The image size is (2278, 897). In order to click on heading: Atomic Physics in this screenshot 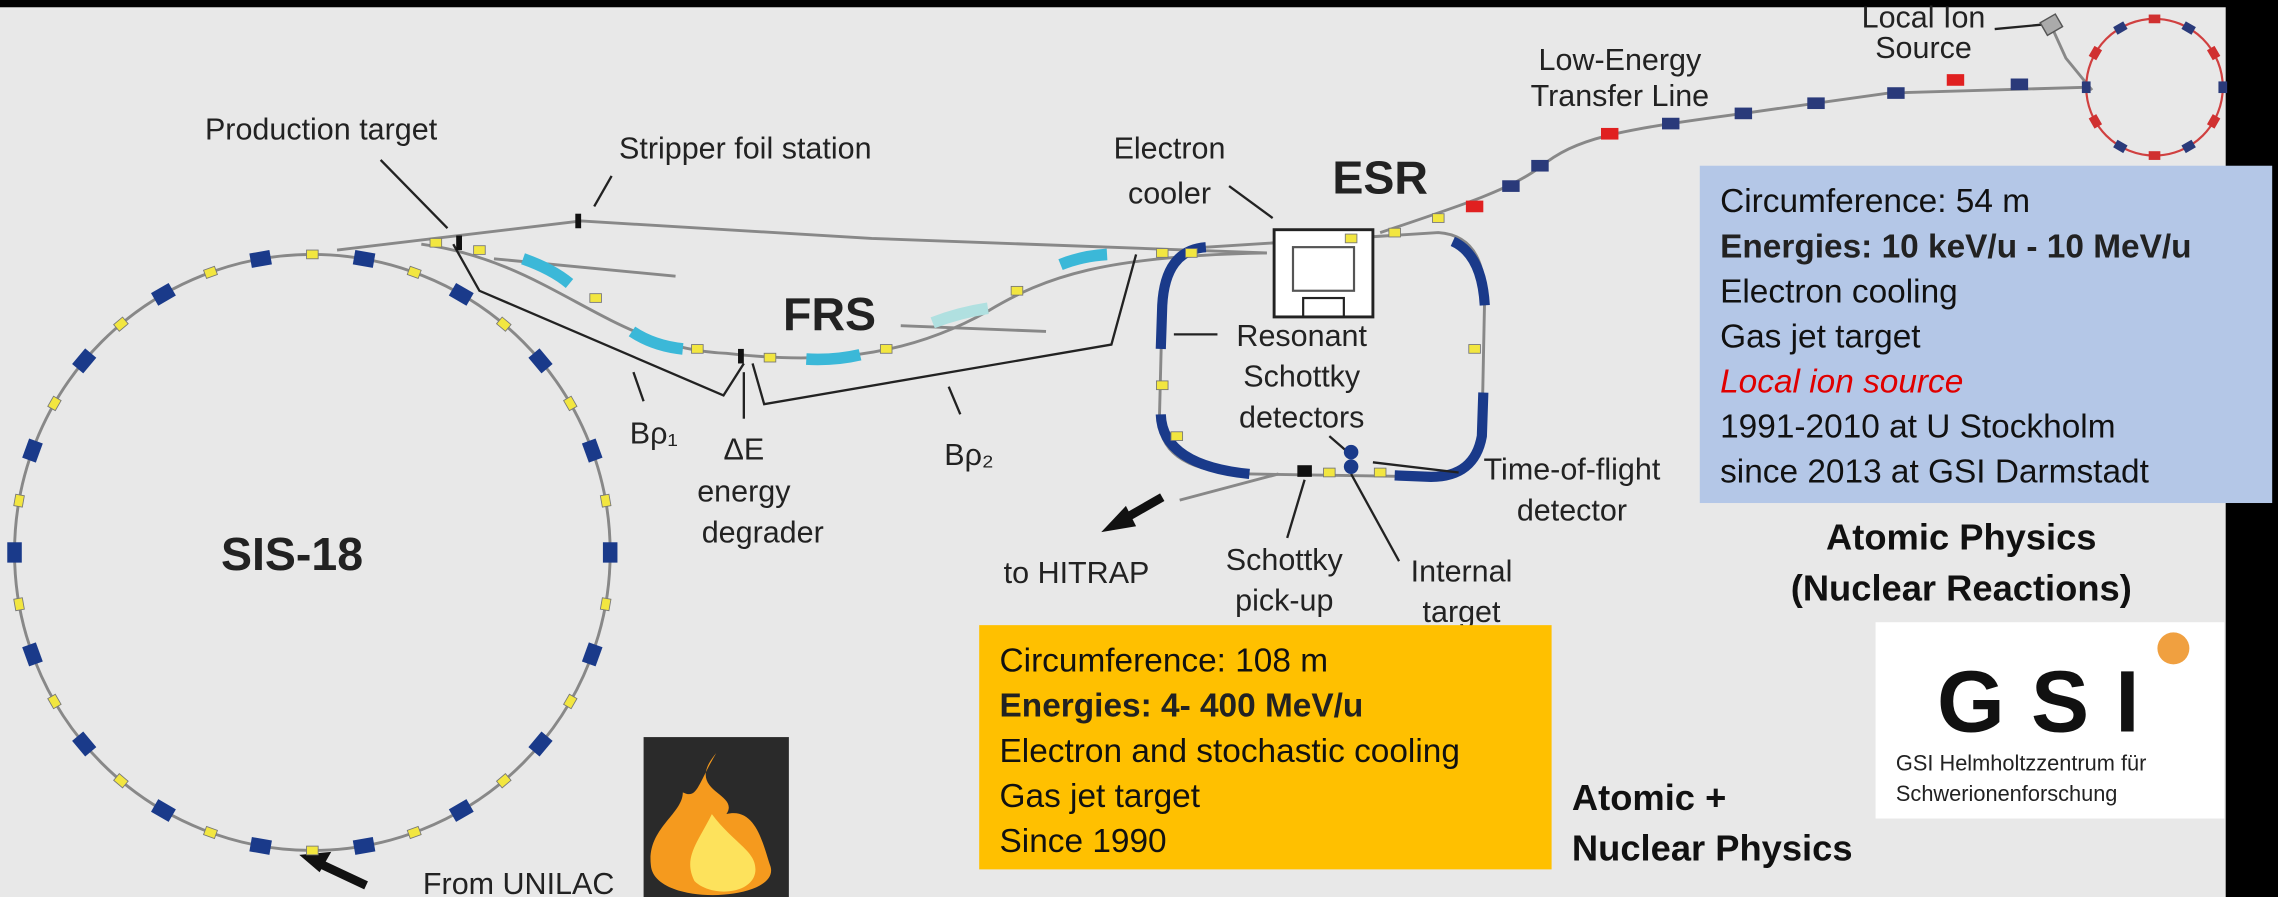, I will do `click(1961, 537)`.